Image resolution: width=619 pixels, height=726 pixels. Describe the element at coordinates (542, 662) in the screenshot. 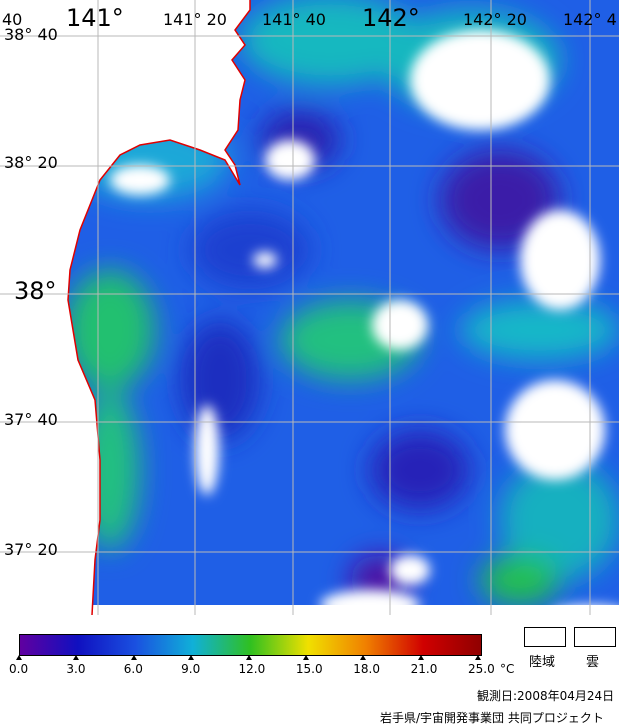

I see `land-label: 陸域` at that location.